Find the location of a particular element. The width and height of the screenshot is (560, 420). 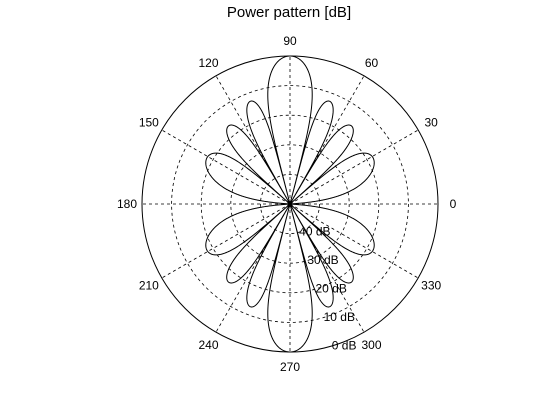

radial-tick-label: 10 dB is located at coordinates (339, 317).